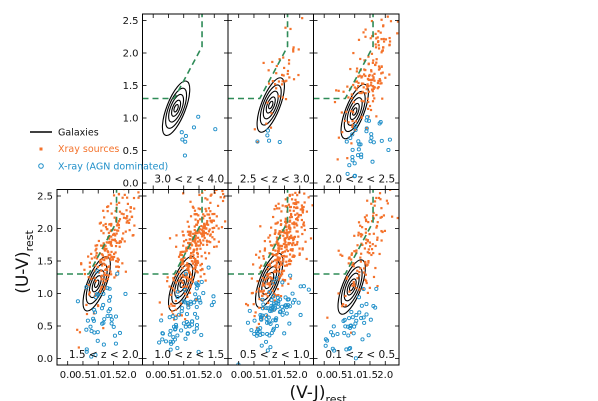 The image size is (598, 401). What do you see at coordinates (131, 151) in the screenshot?
I see `y-tick-label: 0.5` at bounding box center [131, 151].